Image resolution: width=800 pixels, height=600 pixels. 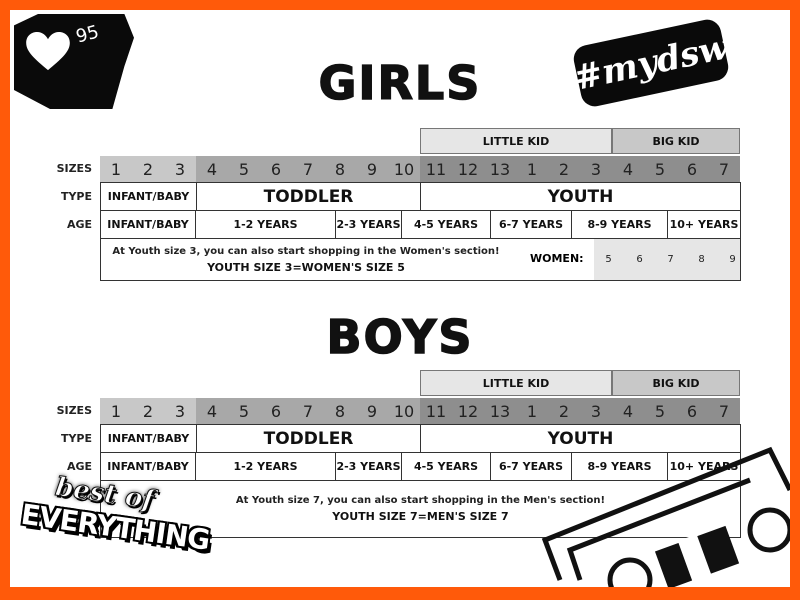 I want to click on heart-icon, so click(x=48, y=51).